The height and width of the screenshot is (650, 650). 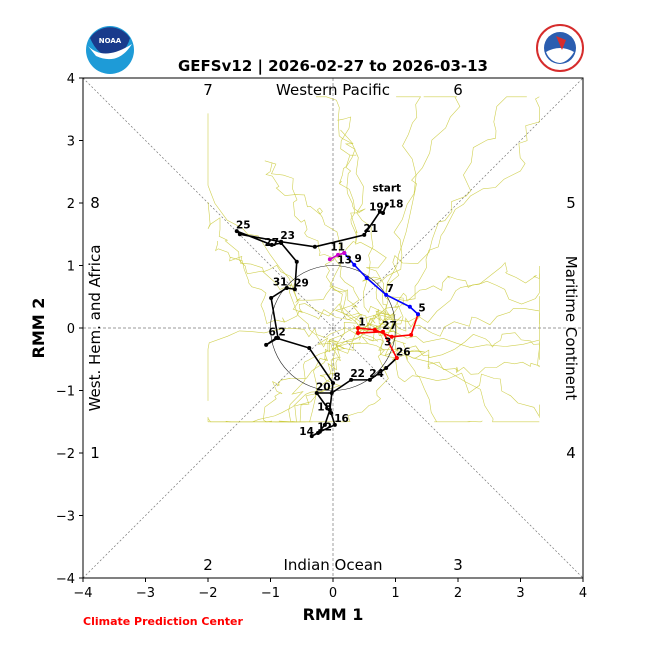 I want to click on start-label: start, so click(x=387, y=188).